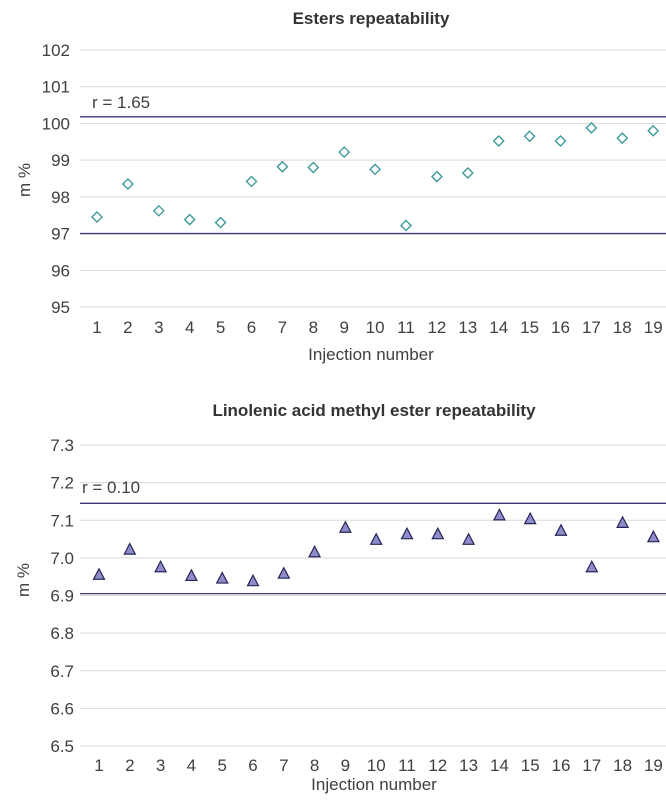 This screenshot has width=666, height=800. What do you see at coordinates (60, 197) in the screenshot?
I see `y-tick-label: 98` at bounding box center [60, 197].